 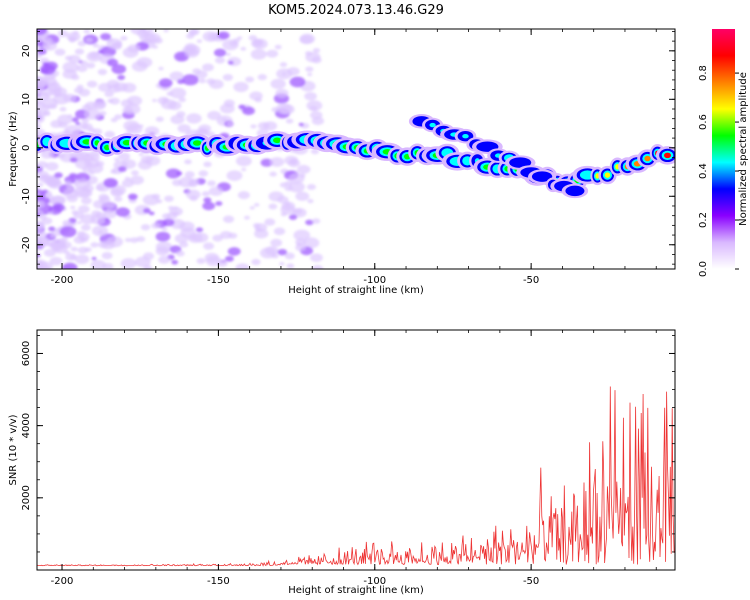 I want to click on chart-title: KOM5.2024.073.13.46.G29, so click(x=356, y=10).